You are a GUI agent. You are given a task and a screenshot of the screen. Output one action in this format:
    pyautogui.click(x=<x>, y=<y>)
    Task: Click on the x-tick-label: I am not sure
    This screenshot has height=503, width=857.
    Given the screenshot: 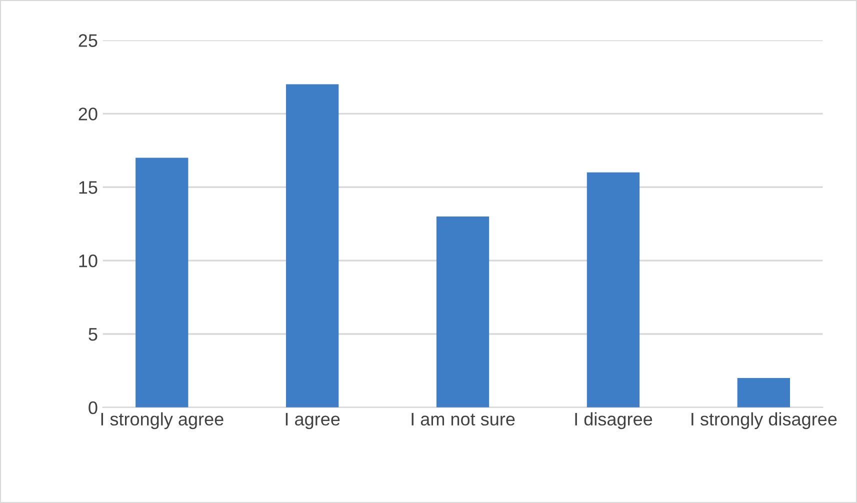 What is the action you would take?
    pyautogui.click(x=463, y=419)
    